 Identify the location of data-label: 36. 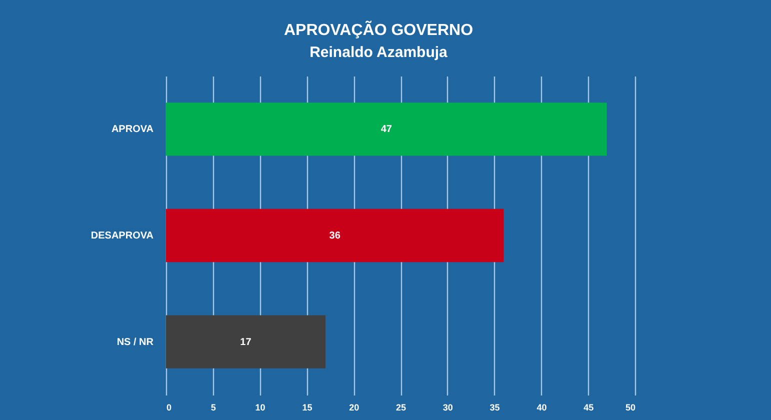
(335, 236).